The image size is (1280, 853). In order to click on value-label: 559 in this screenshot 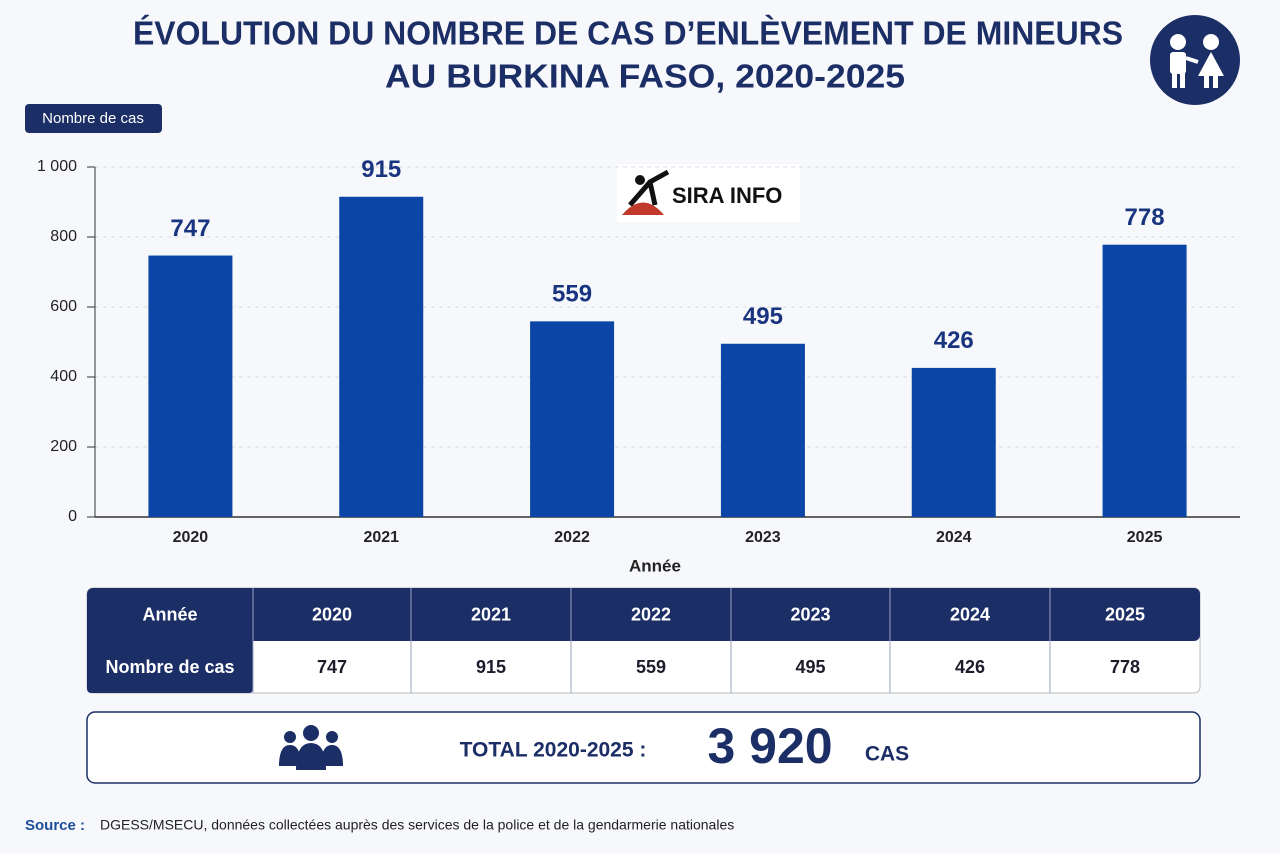, I will do `click(572, 294)`.